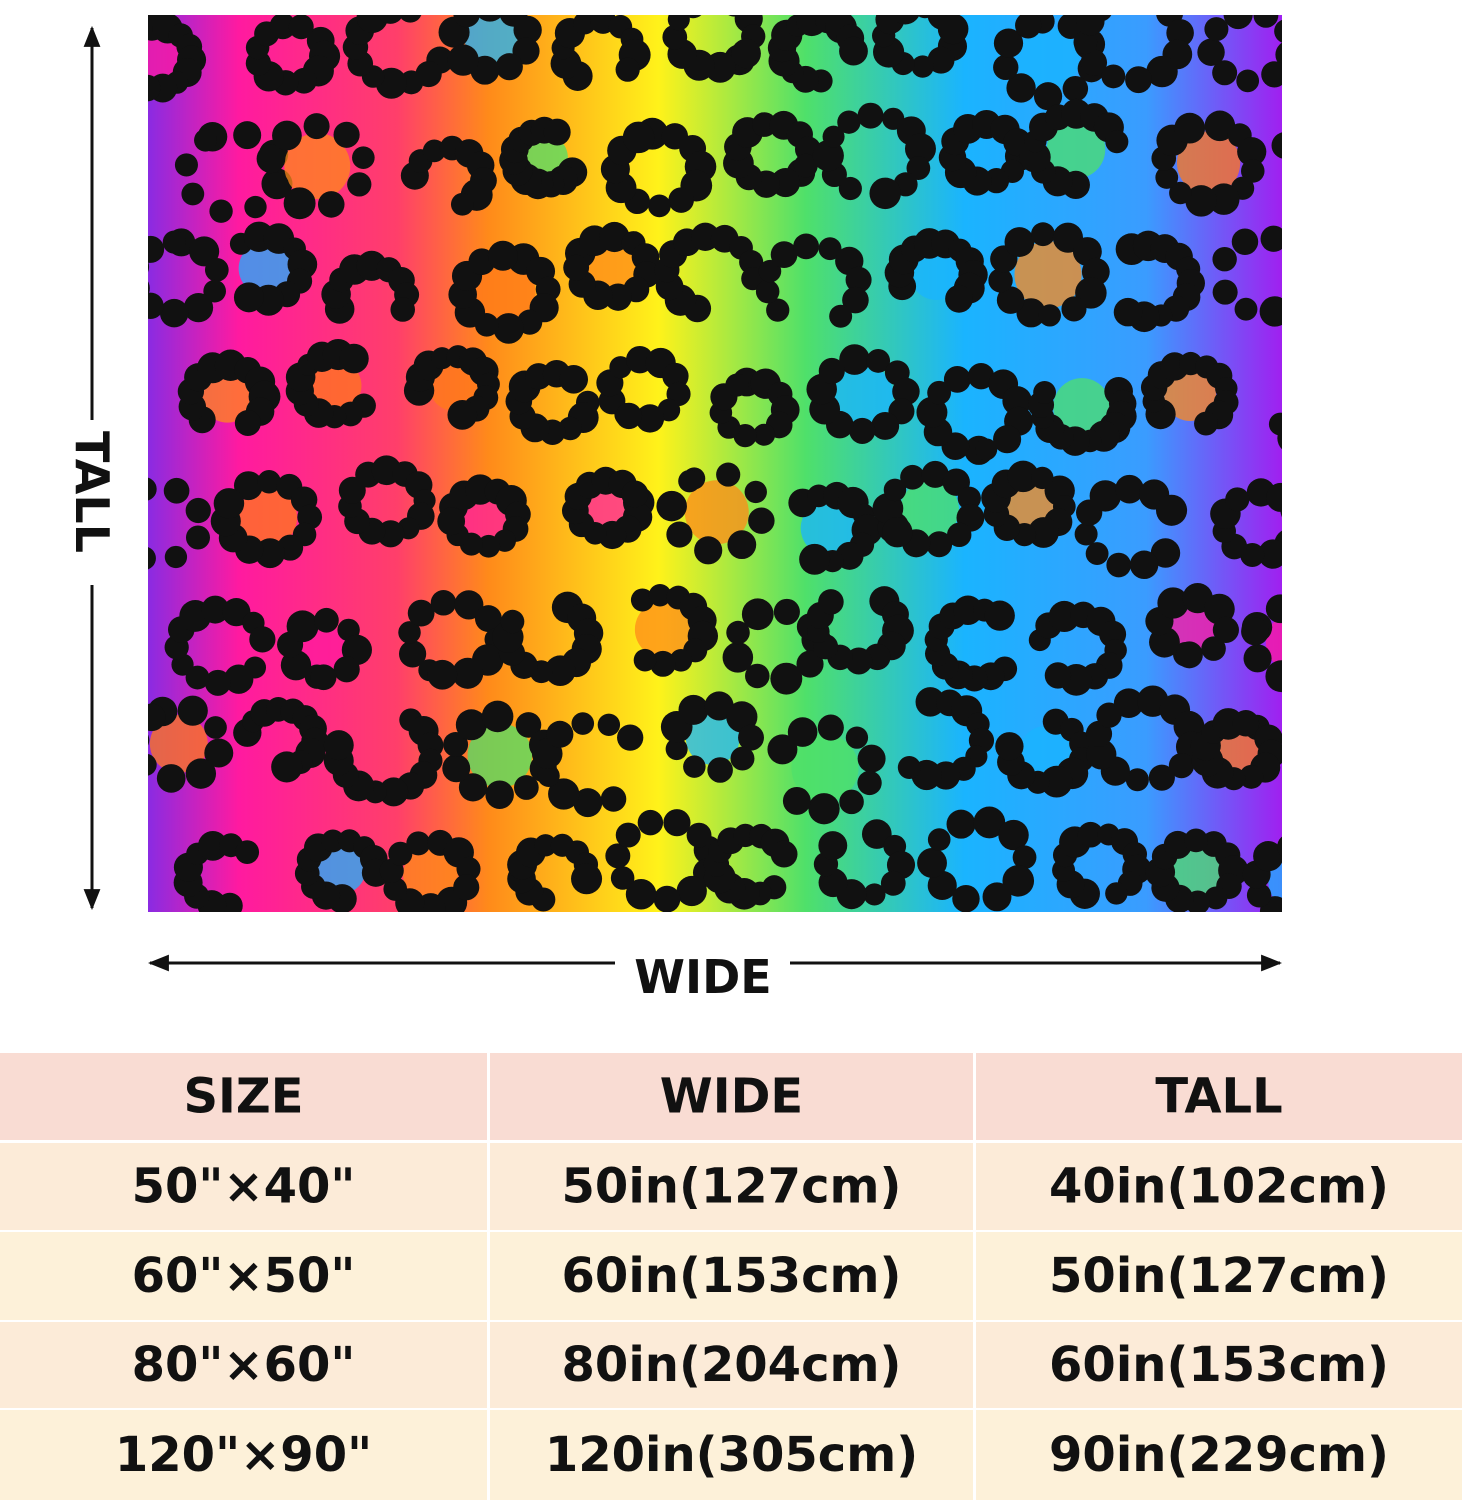 This screenshot has width=1462, height=1500. I want to click on table-cell-text: 40in(102cm), so click(1219, 1187).